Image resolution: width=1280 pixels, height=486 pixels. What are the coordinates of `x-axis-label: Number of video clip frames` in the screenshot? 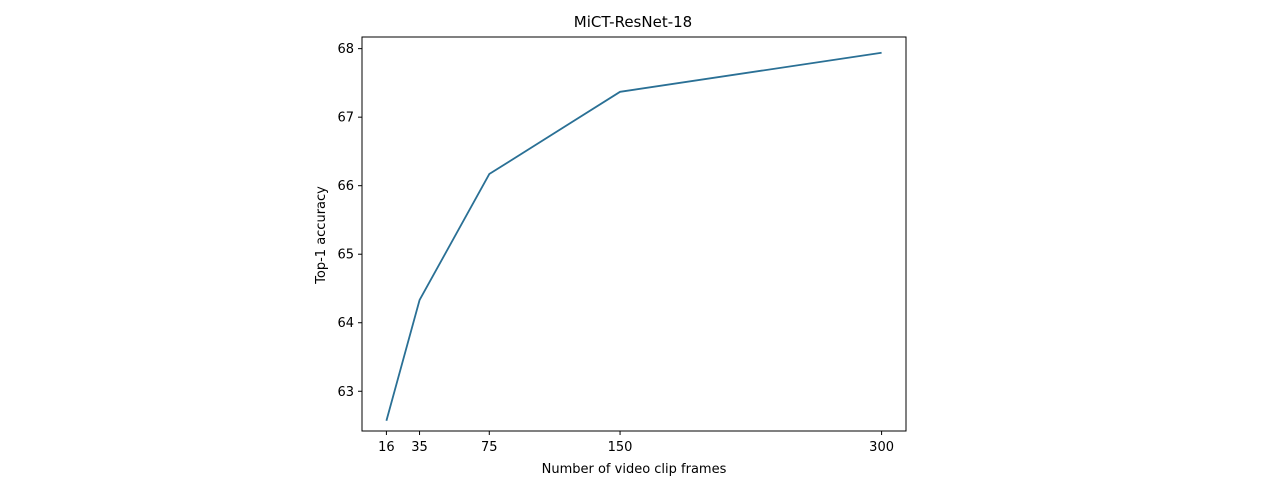 It's located at (634, 469).